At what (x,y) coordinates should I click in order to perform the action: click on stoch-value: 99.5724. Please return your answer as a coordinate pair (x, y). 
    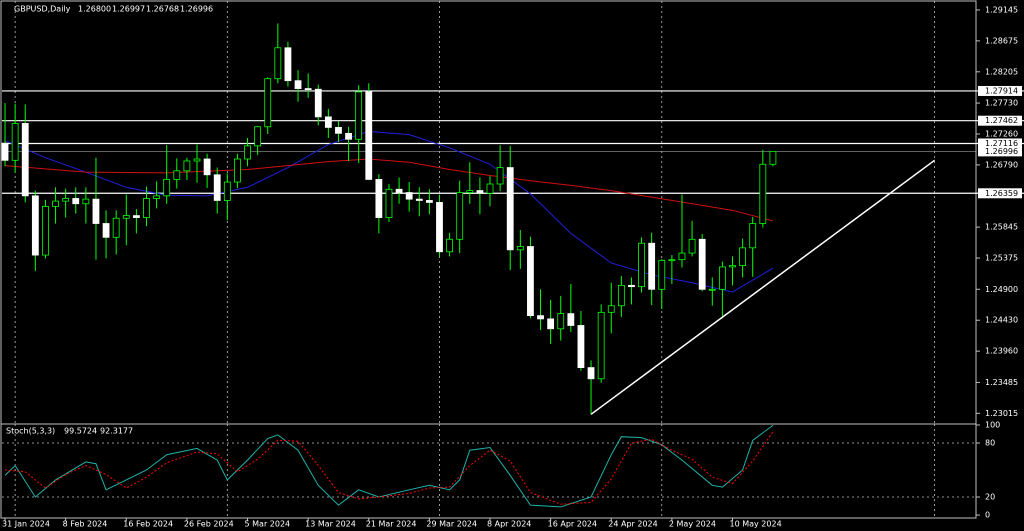
    Looking at the image, I should click on (80, 431).